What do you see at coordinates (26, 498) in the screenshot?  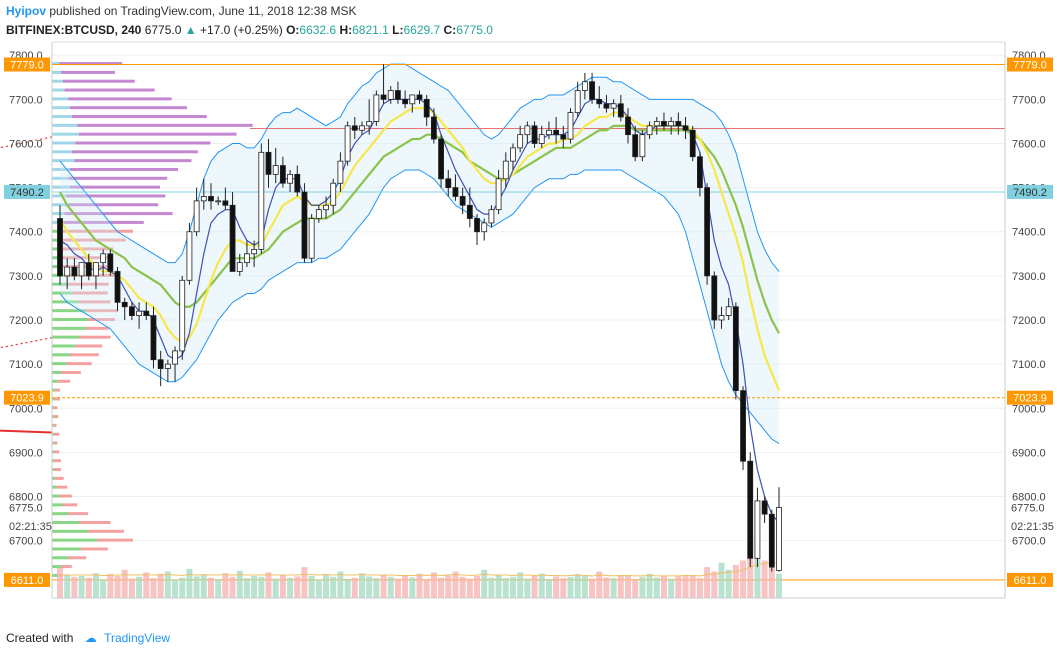 I see `left-y-tick-label: 6800.0` at bounding box center [26, 498].